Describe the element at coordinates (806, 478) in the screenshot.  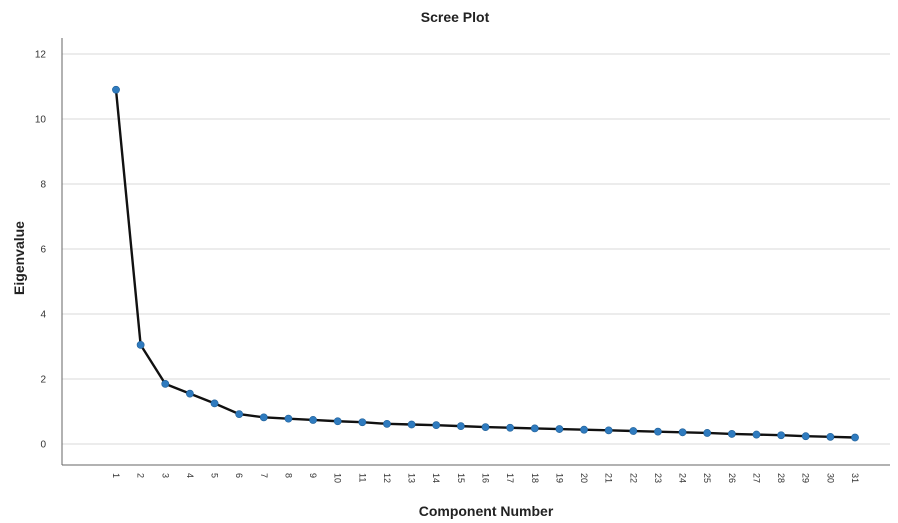
I see `x-tick-label: 29` at that location.